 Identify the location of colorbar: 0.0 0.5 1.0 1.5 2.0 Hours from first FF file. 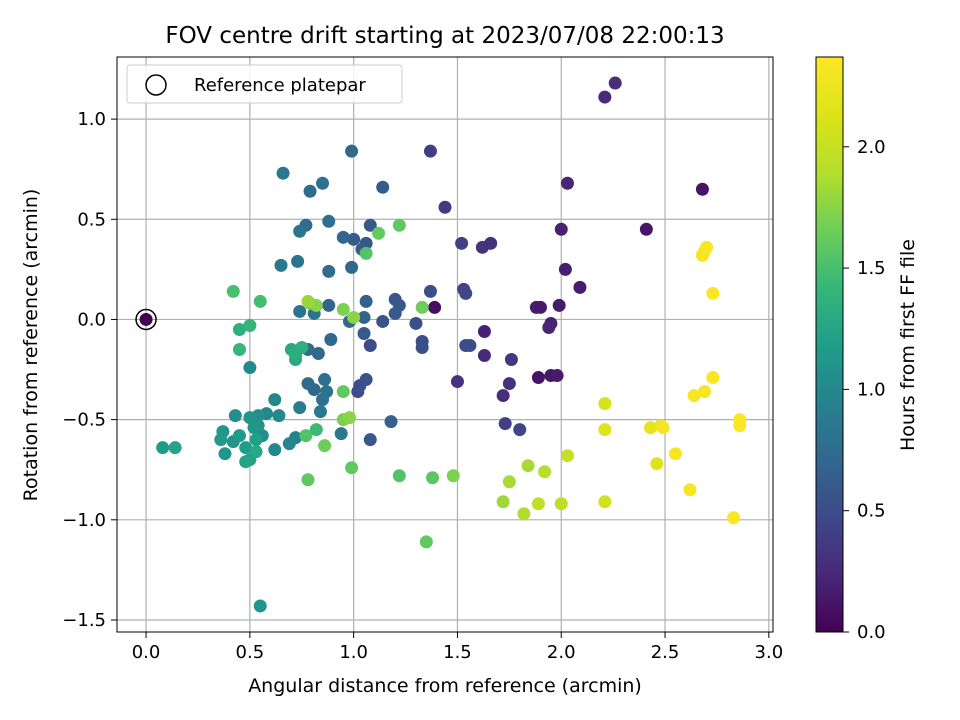
(867, 349).